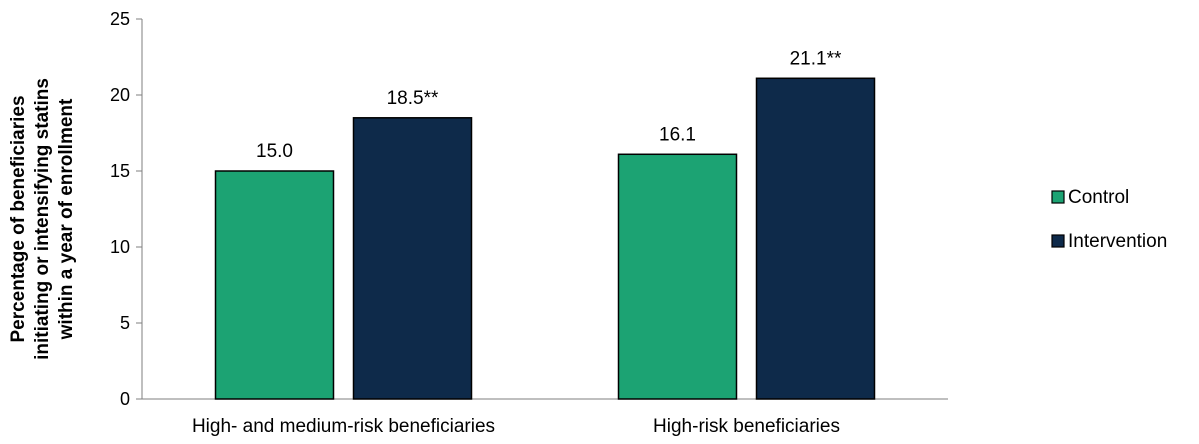  What do you see at coordinates (120, 95) in the screenshot?
I see `y-tick-label: 20` at bounding box center [120, 95].